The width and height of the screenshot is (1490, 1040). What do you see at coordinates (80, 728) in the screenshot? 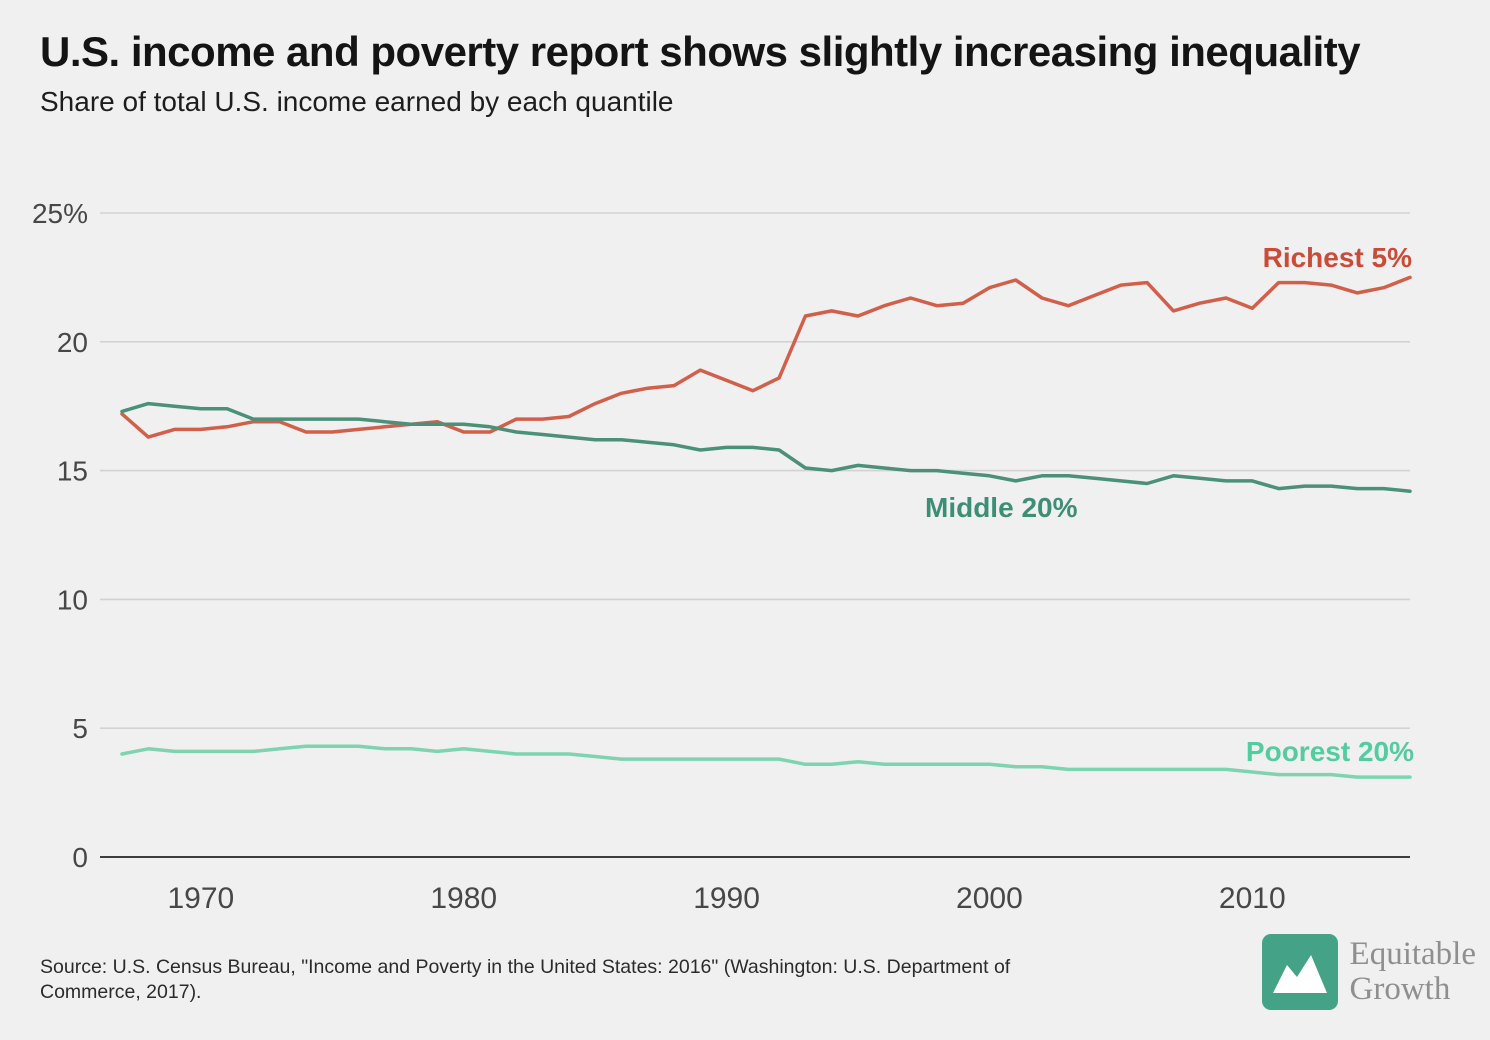
I see `y-tick-label: 5` at bounding box center [80, 728].